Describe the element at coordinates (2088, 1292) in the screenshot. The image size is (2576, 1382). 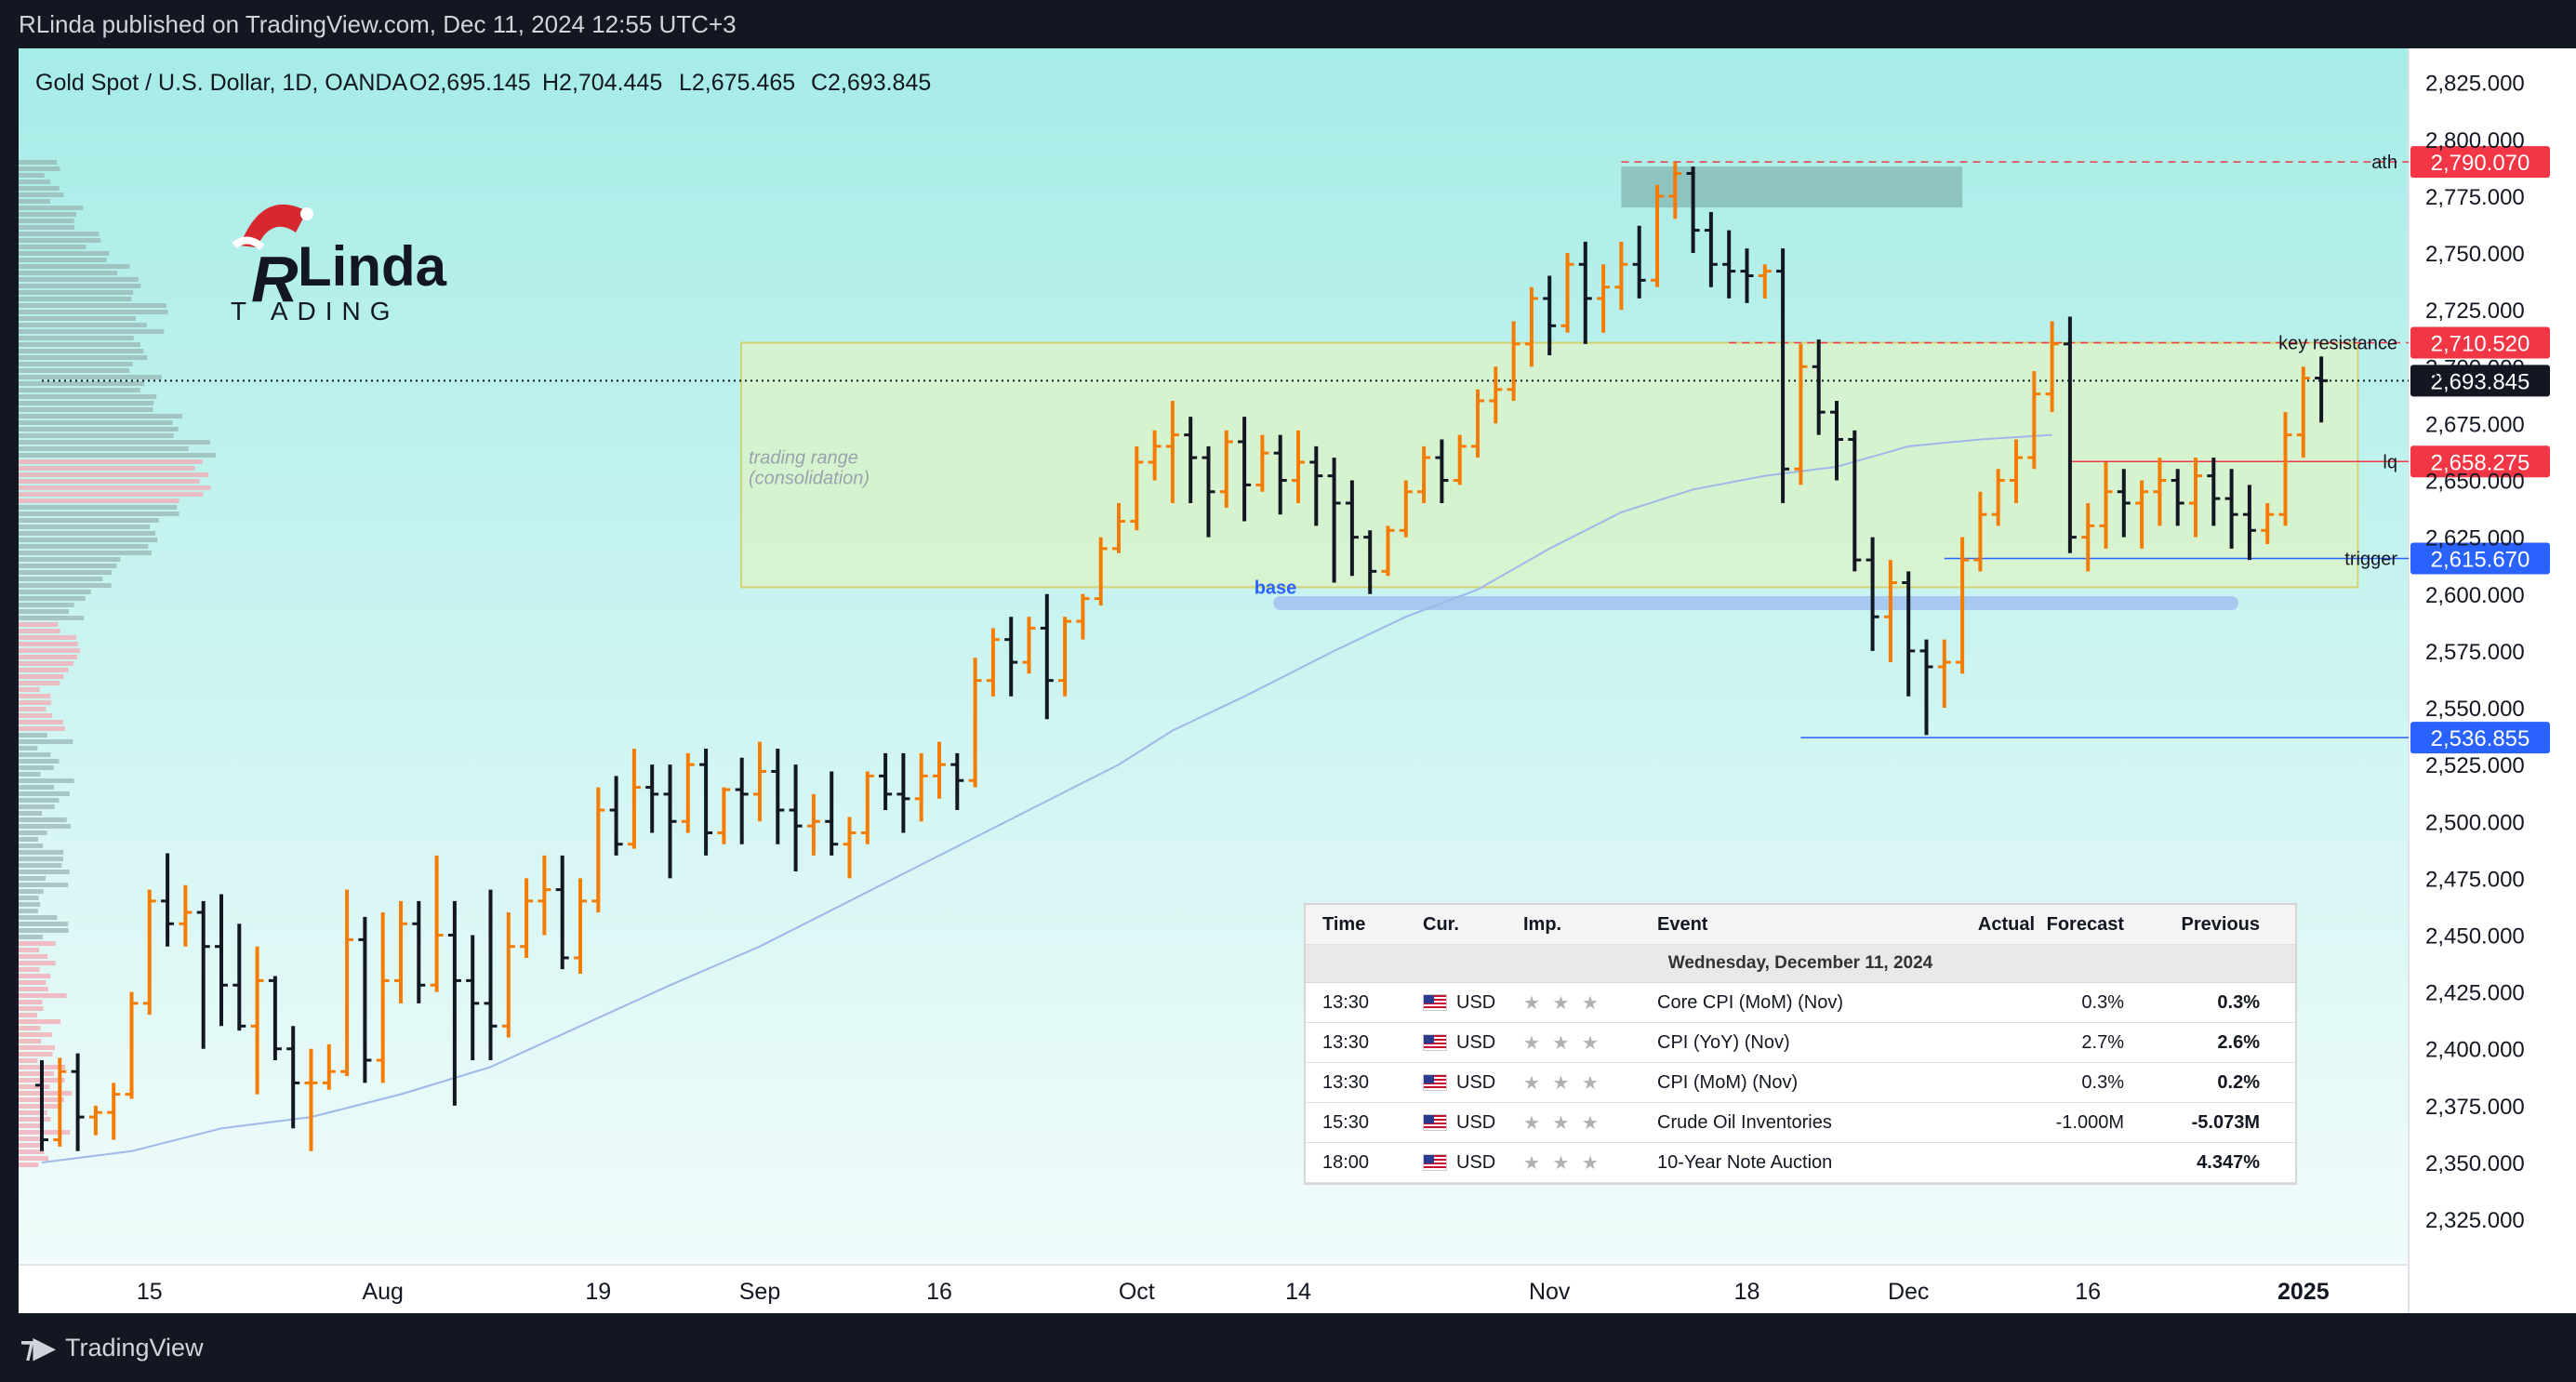
I see `x-tick-label: 16` at that location.